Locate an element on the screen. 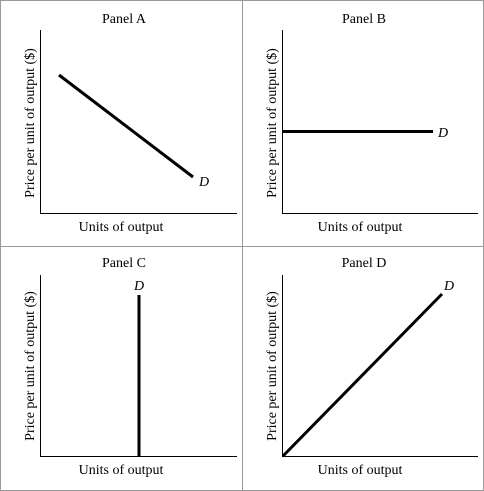  panel-a-demand-curve is located at coordinates (126, 126).